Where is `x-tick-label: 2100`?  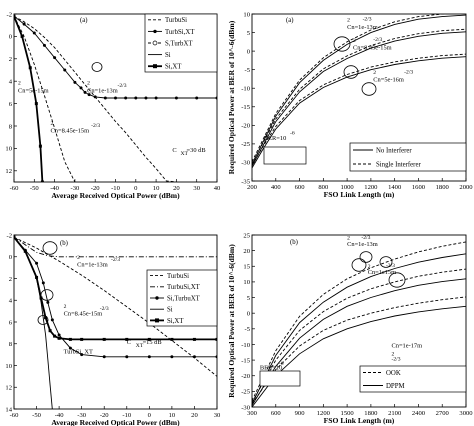
x-tick-label: 2100 is located at coordinates (395, 413).